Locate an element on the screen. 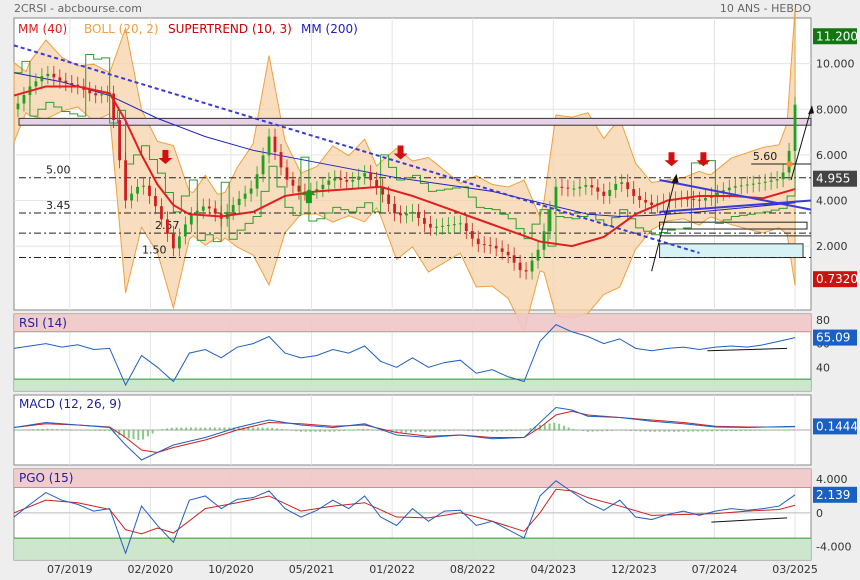 Image resolution: width=860 pixels, height=580 pixels. triangle-upper is located at coordinates (735, 194).